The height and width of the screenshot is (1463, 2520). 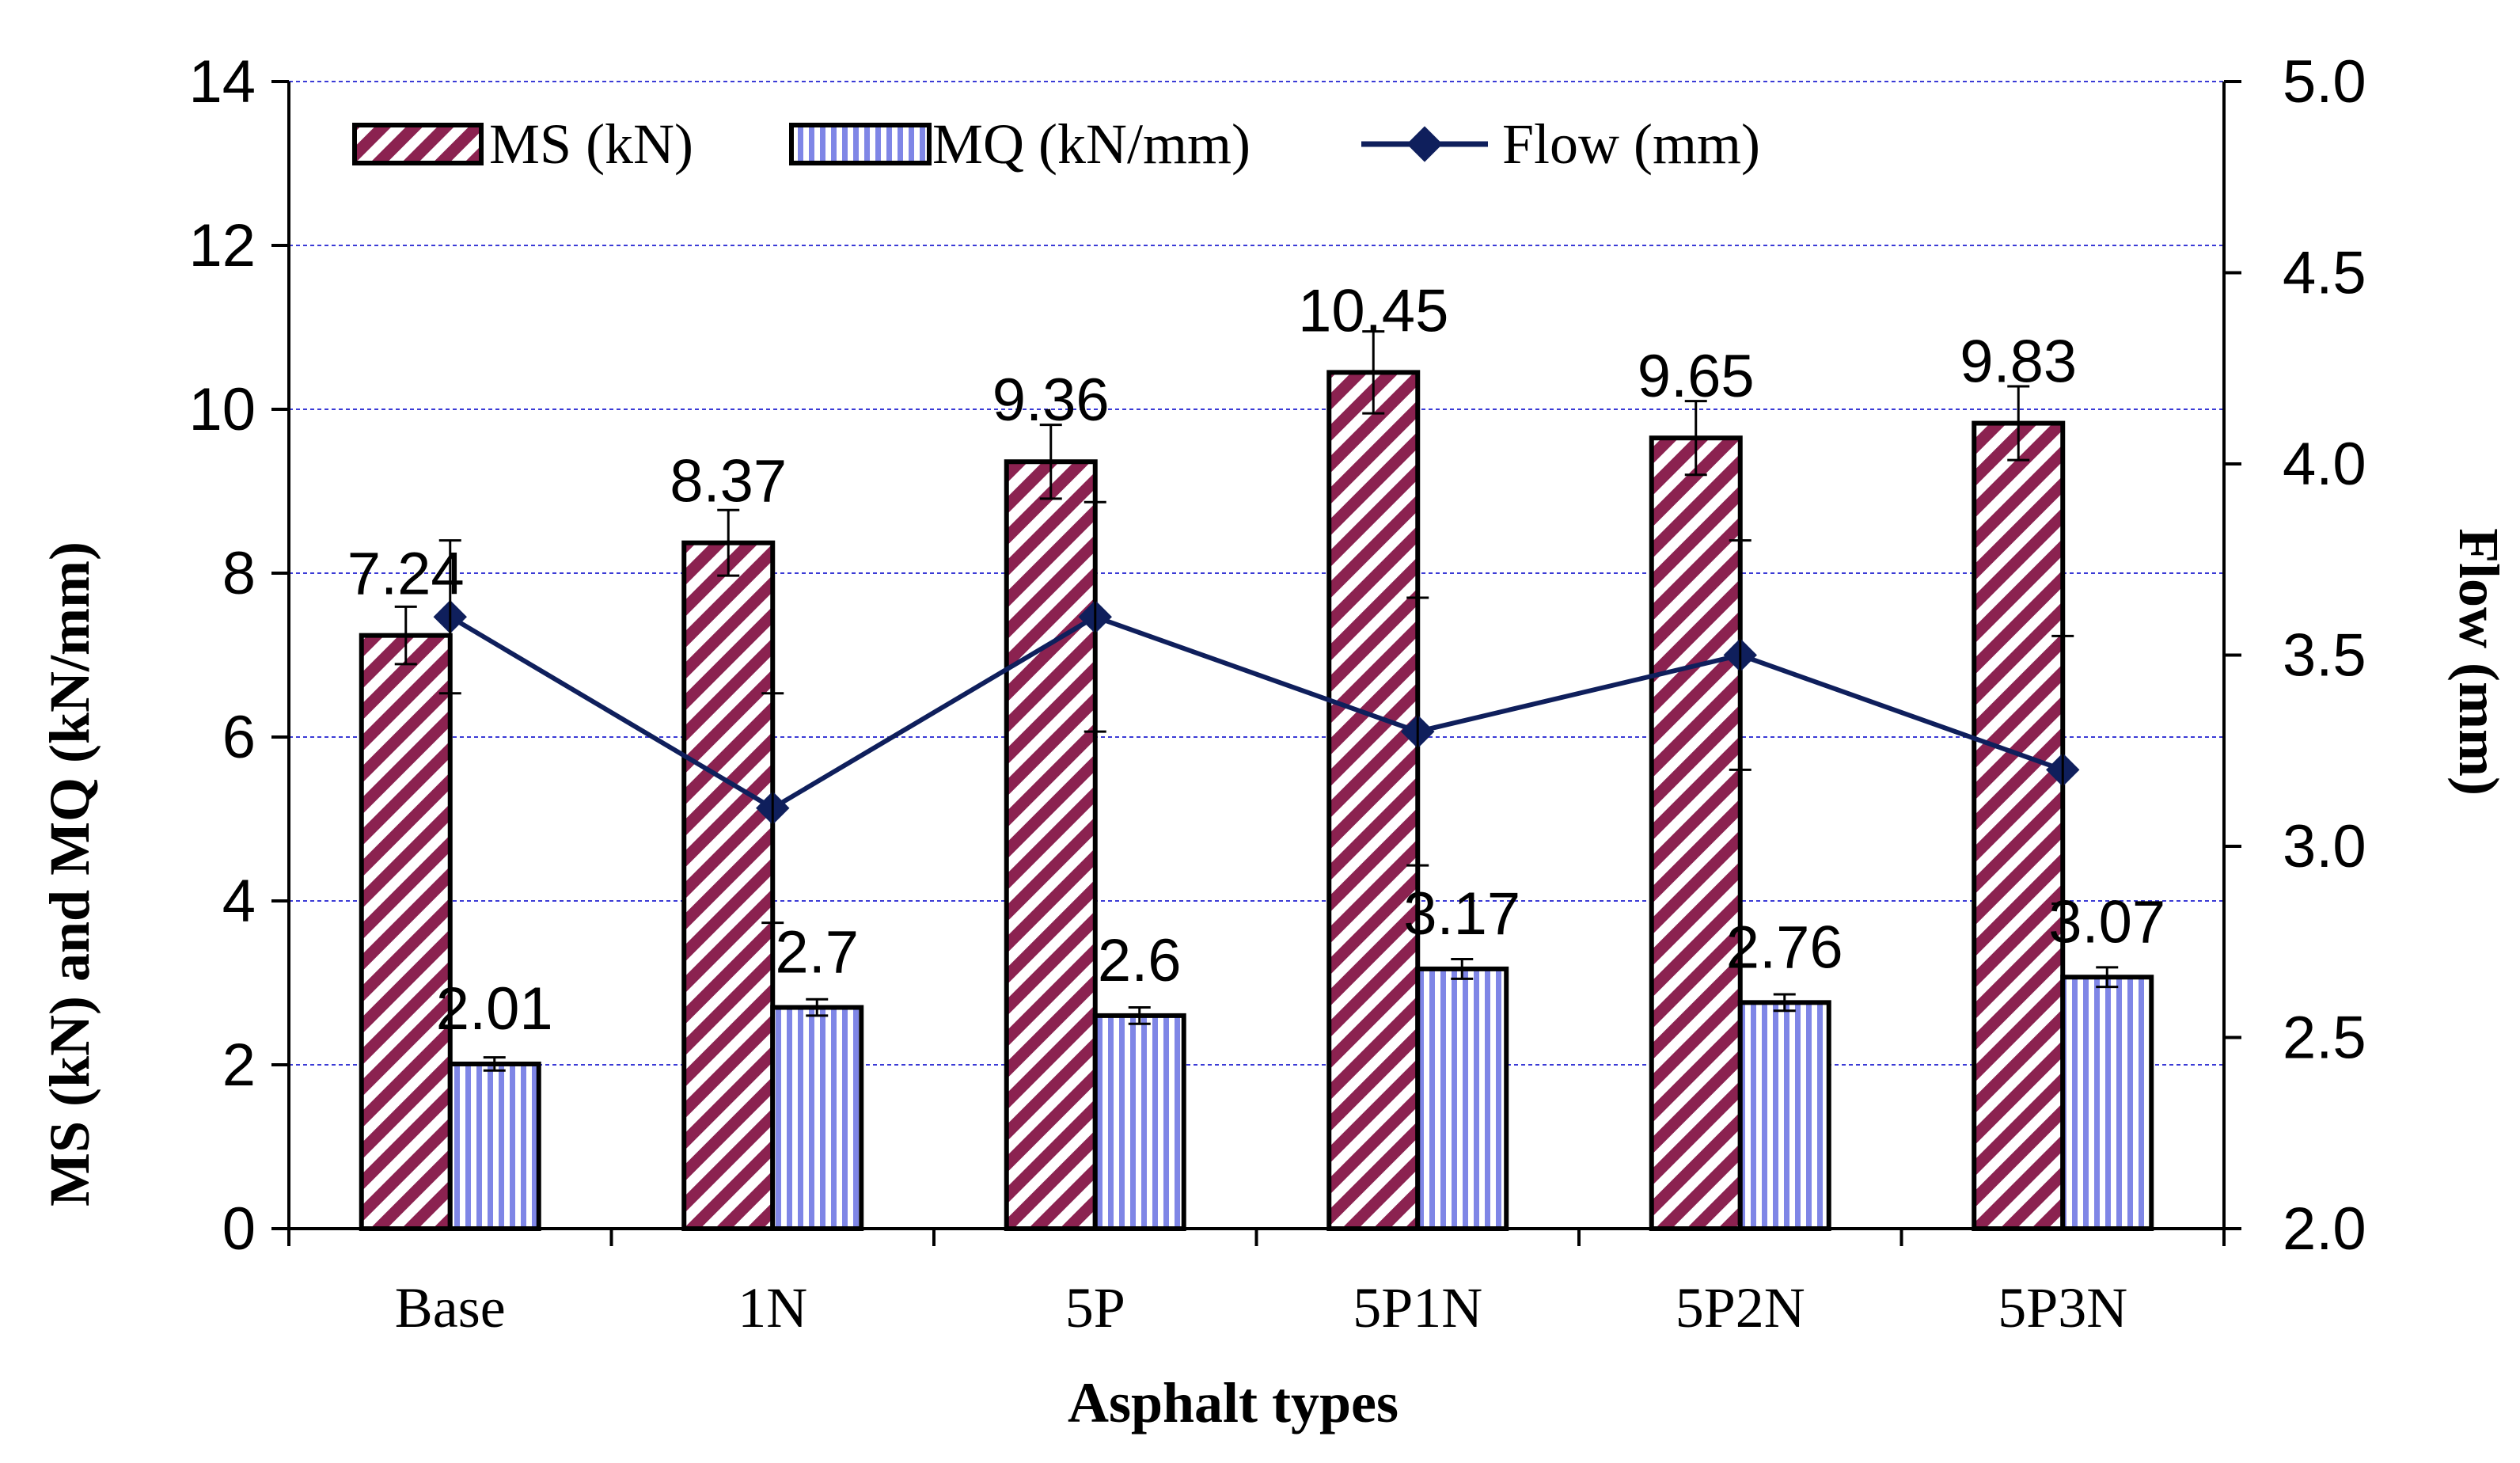 I want to click on data-label-ms: 9.65, so click(x=1696, y=376).